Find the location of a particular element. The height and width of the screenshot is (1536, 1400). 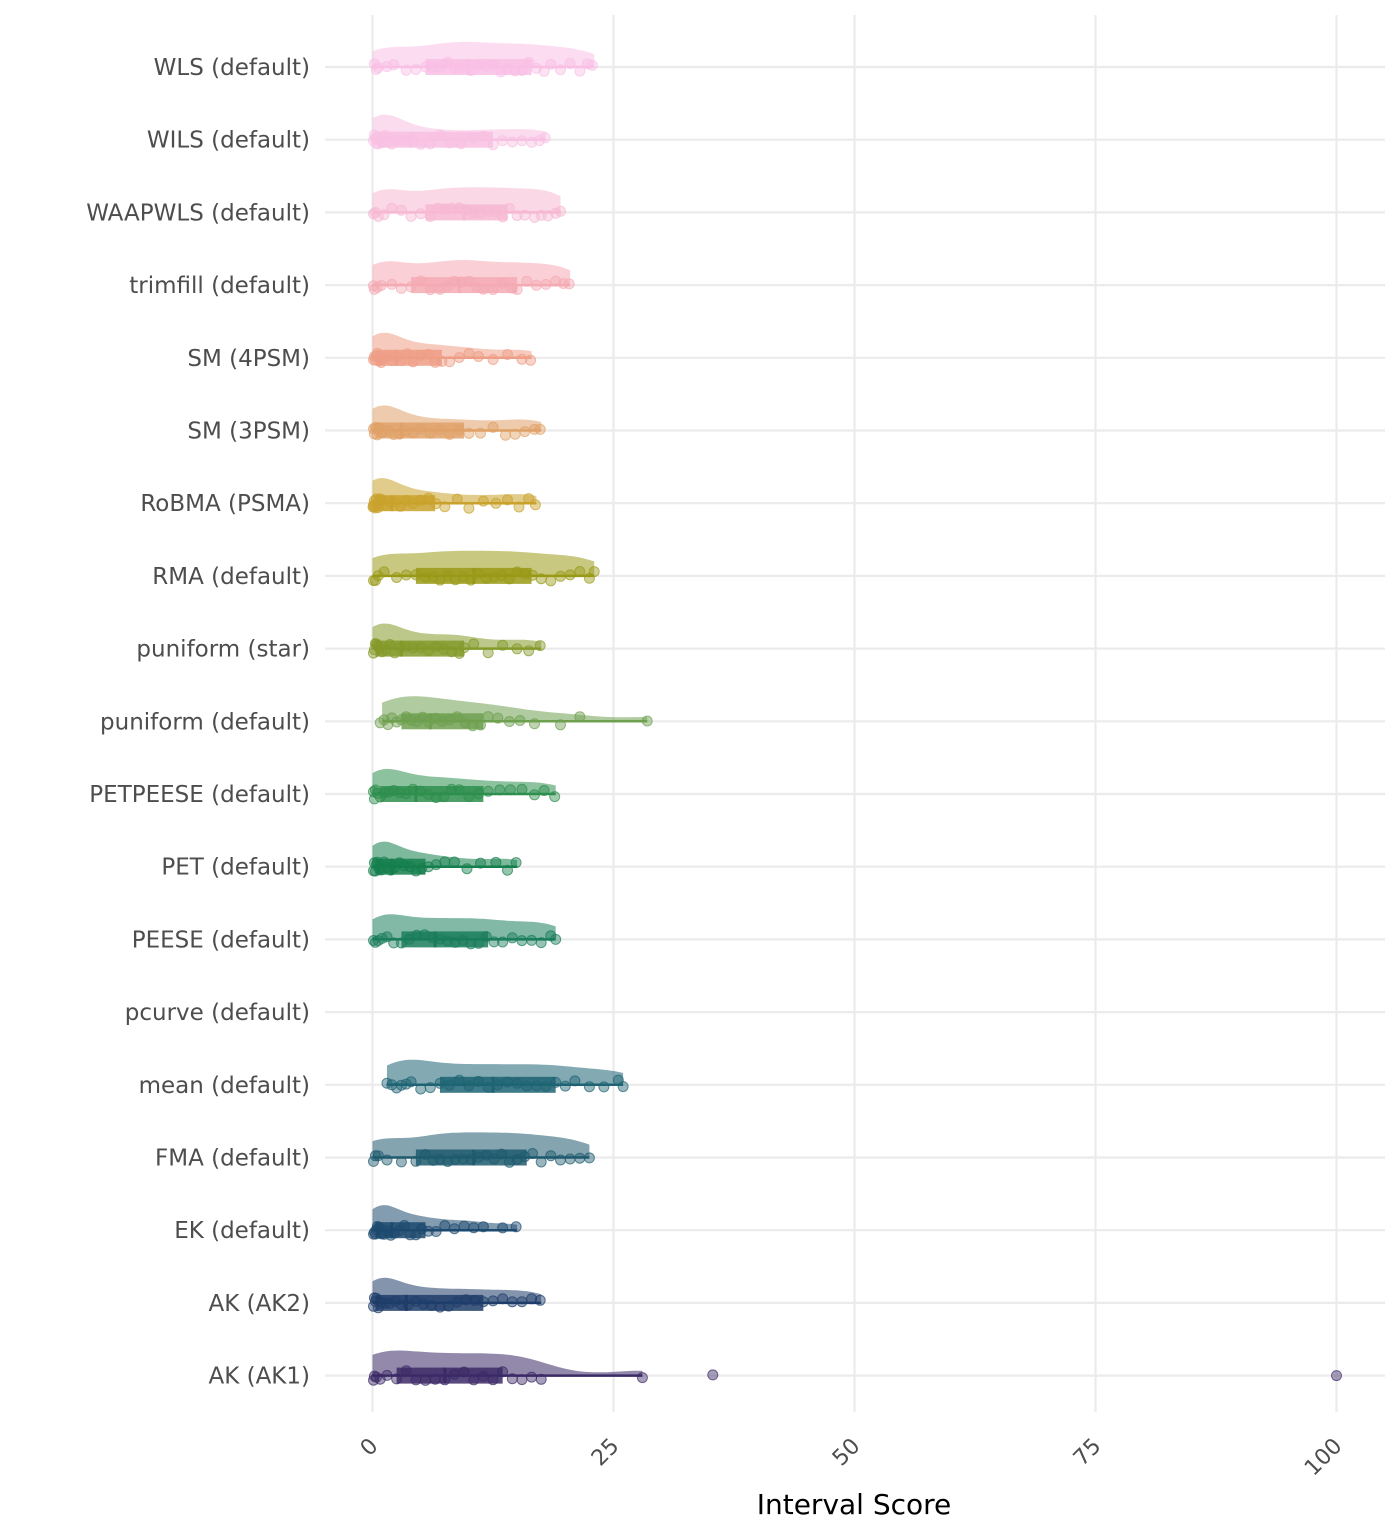

category-label: RoBMA (PSMA) is located at coordinates (225, 504).